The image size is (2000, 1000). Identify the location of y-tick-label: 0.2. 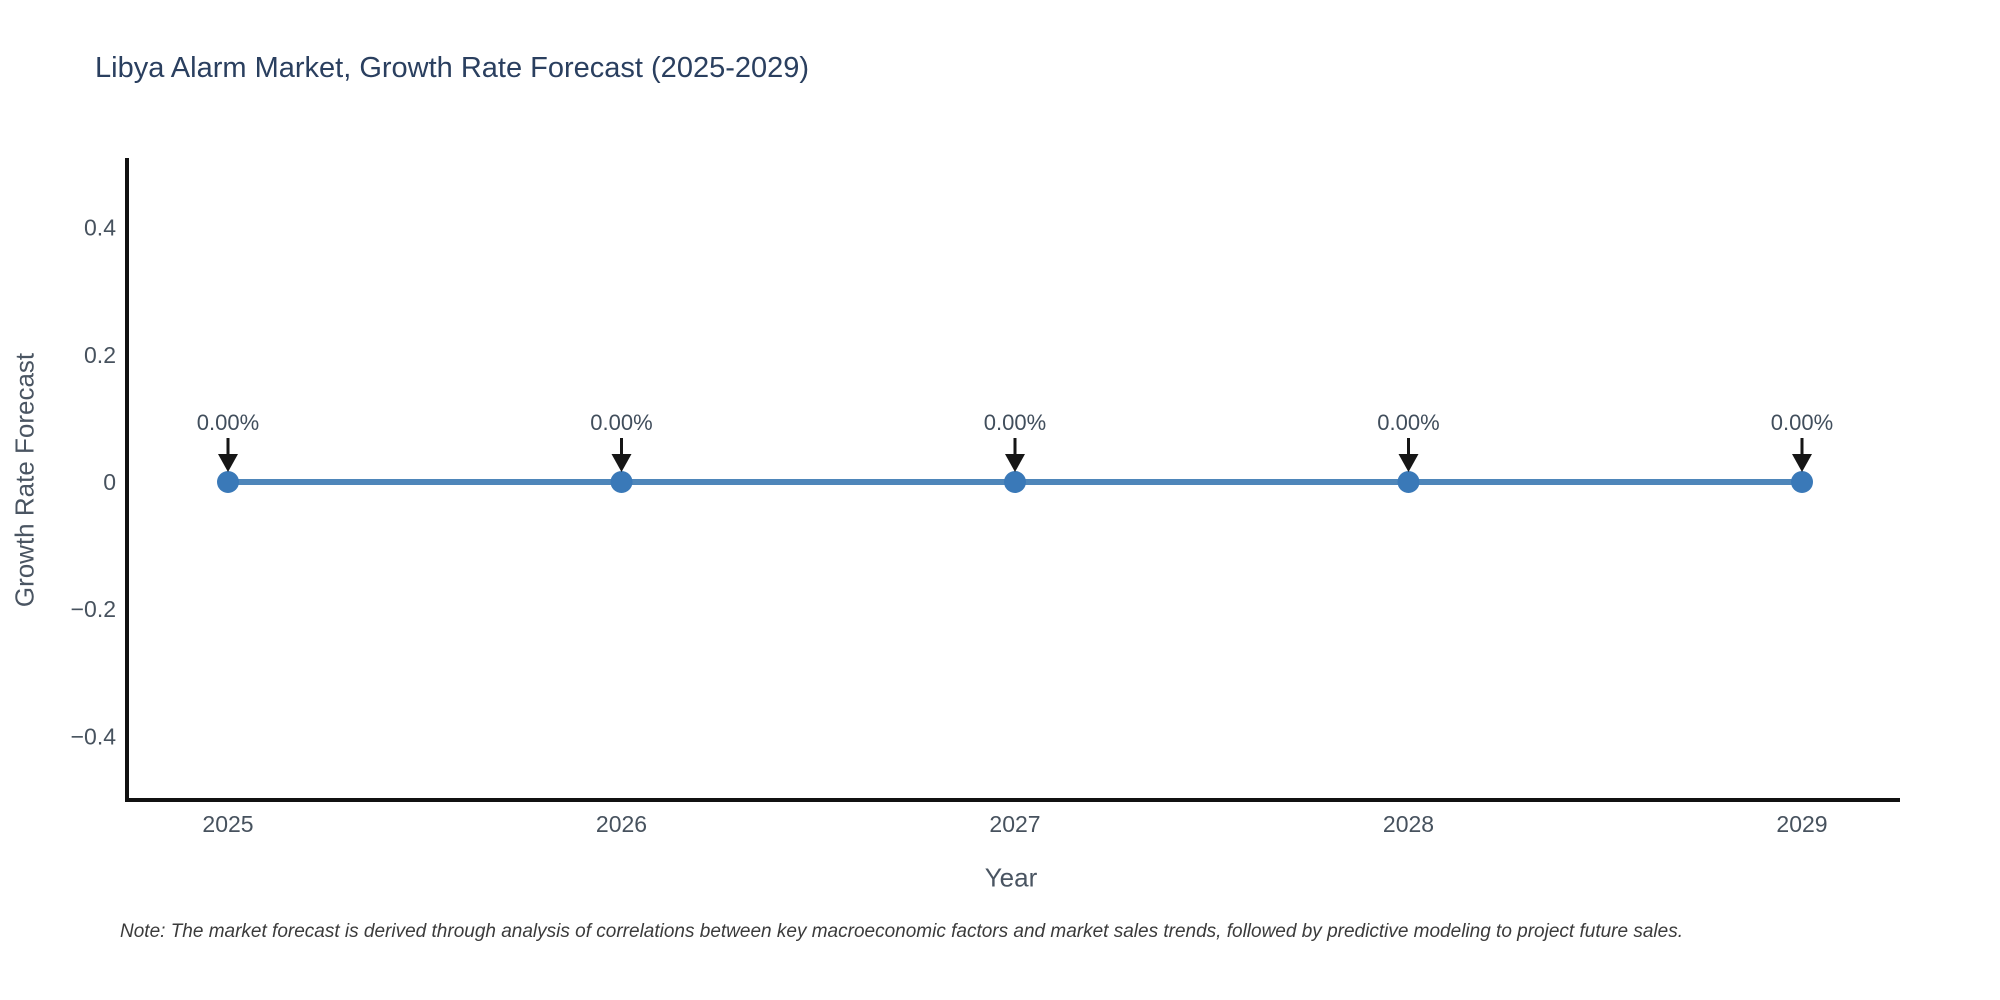
(100, 355).